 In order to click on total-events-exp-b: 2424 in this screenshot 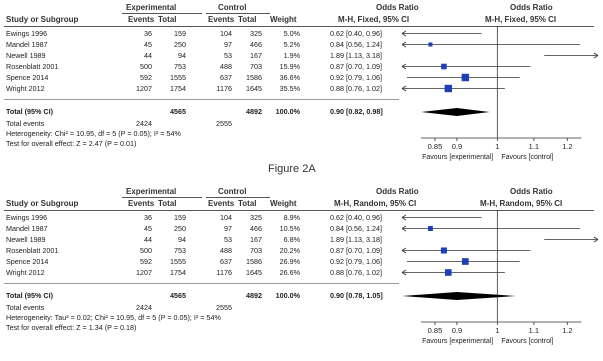, I will do `click(144, 307)`.